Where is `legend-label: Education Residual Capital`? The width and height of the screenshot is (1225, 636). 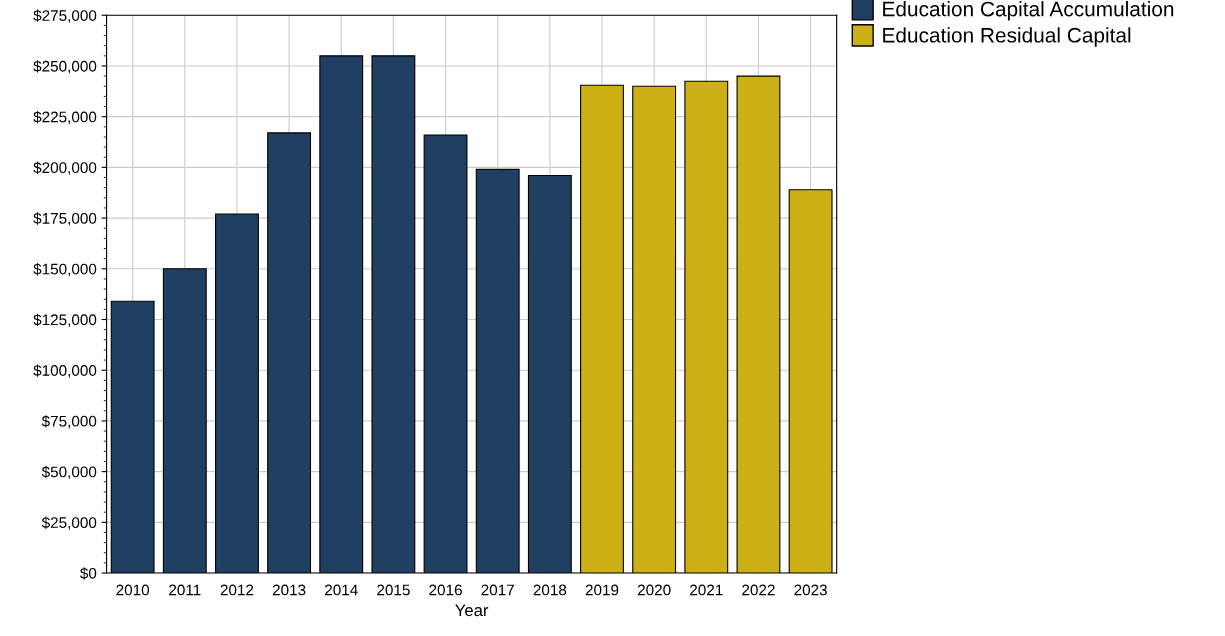
legend-label: Education Residual Capital is located at coordinates (1007, 37).